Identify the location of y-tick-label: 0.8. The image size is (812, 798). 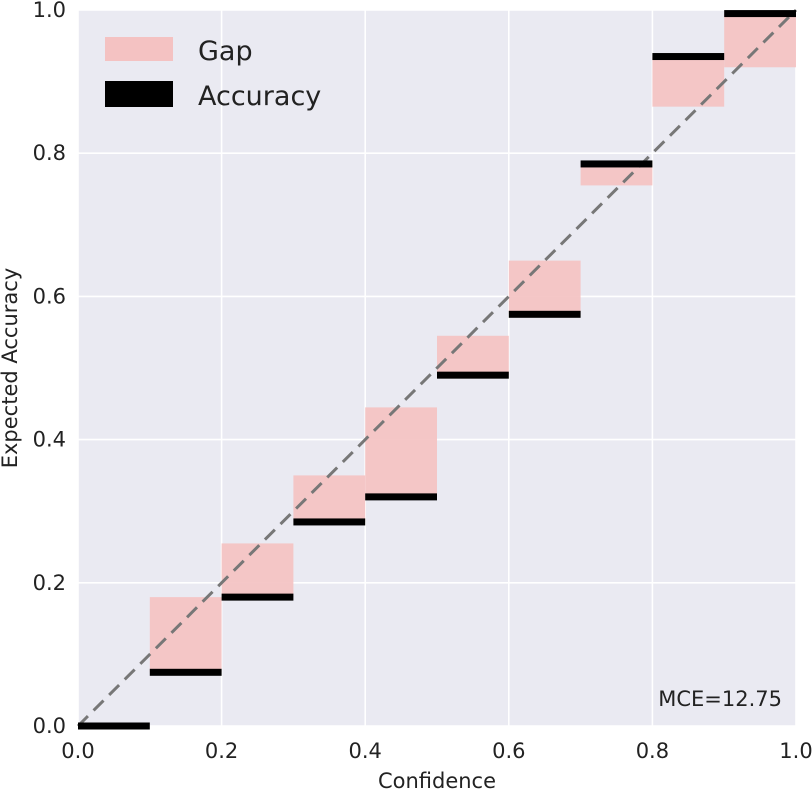
(49, 153).